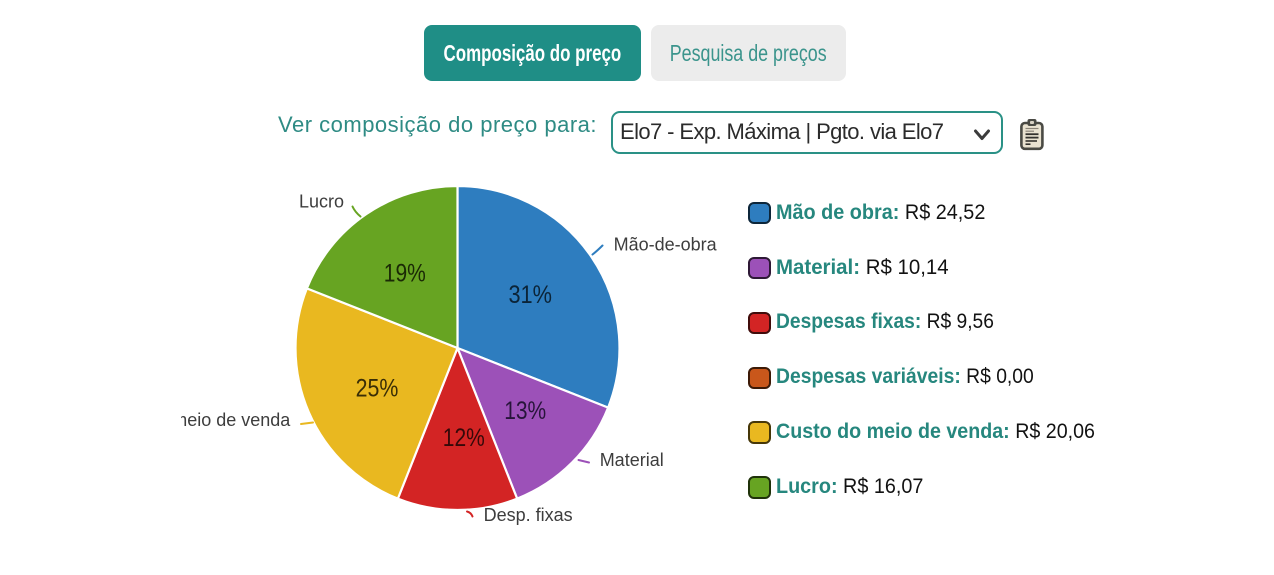  Describe the element at coordinates (321, 202) in the screenshot. I see `svg-text: Lucro` at that location.